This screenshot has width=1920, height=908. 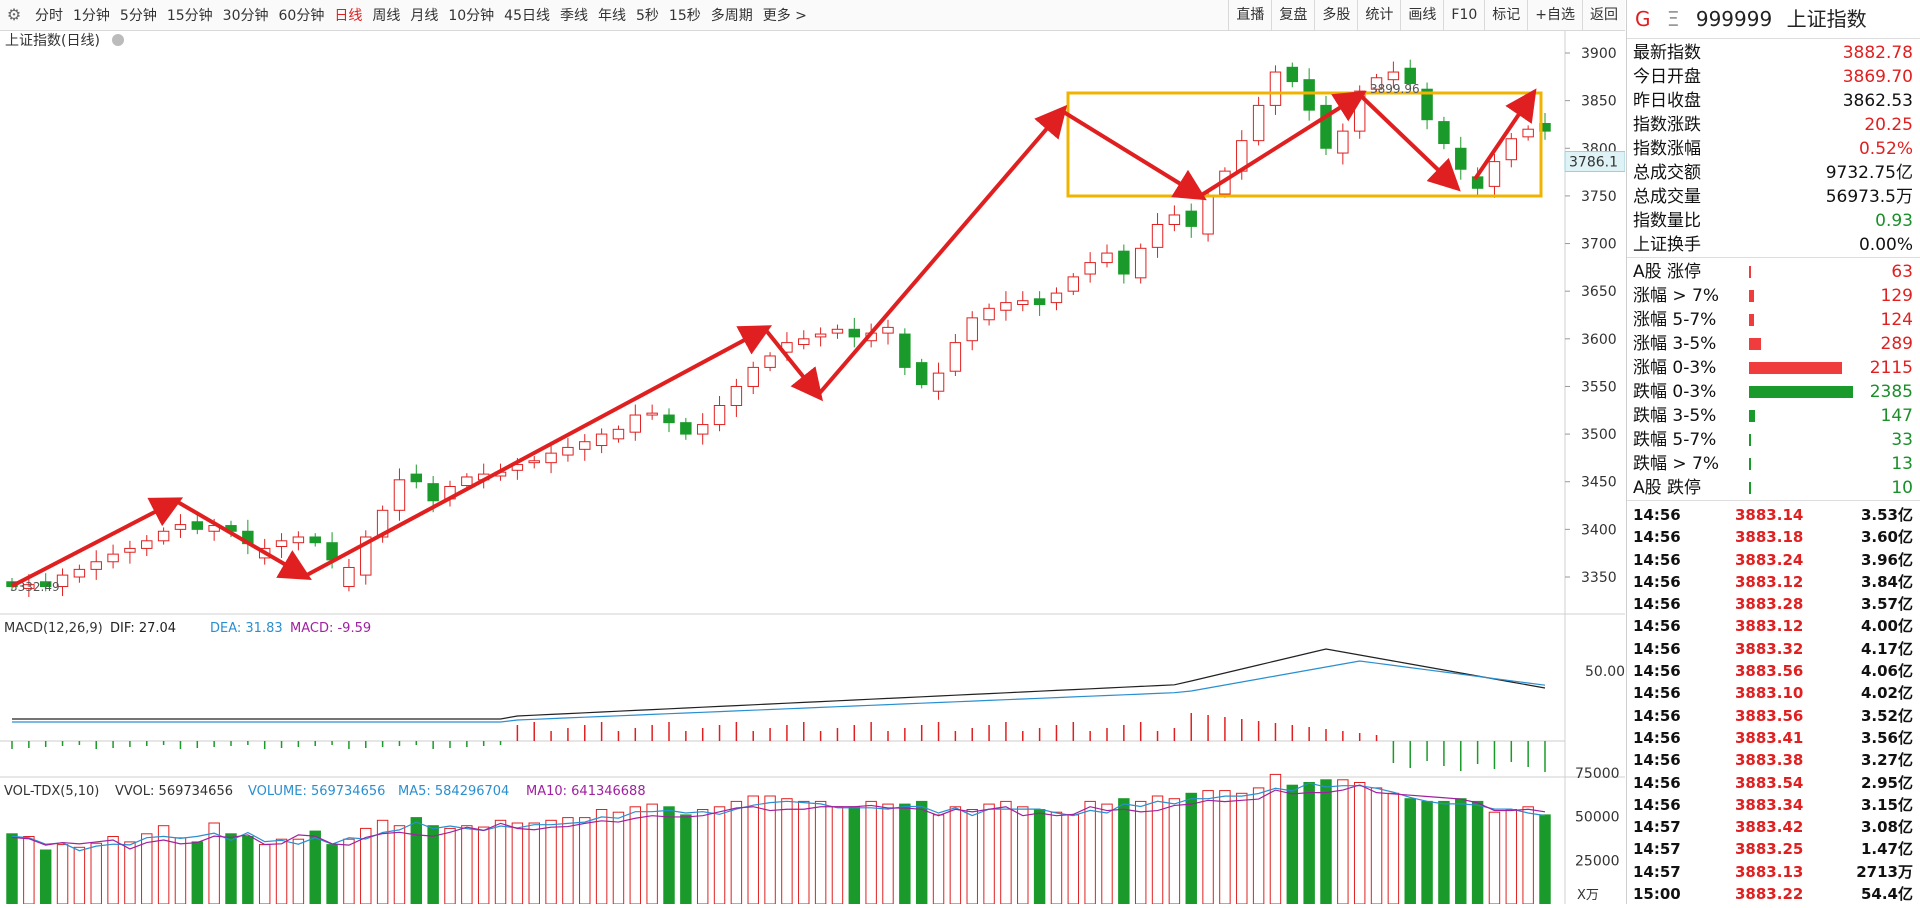 I want to click on tick-row: 14:56 3883.10 4.02亿, so click(x=1773, y=693).